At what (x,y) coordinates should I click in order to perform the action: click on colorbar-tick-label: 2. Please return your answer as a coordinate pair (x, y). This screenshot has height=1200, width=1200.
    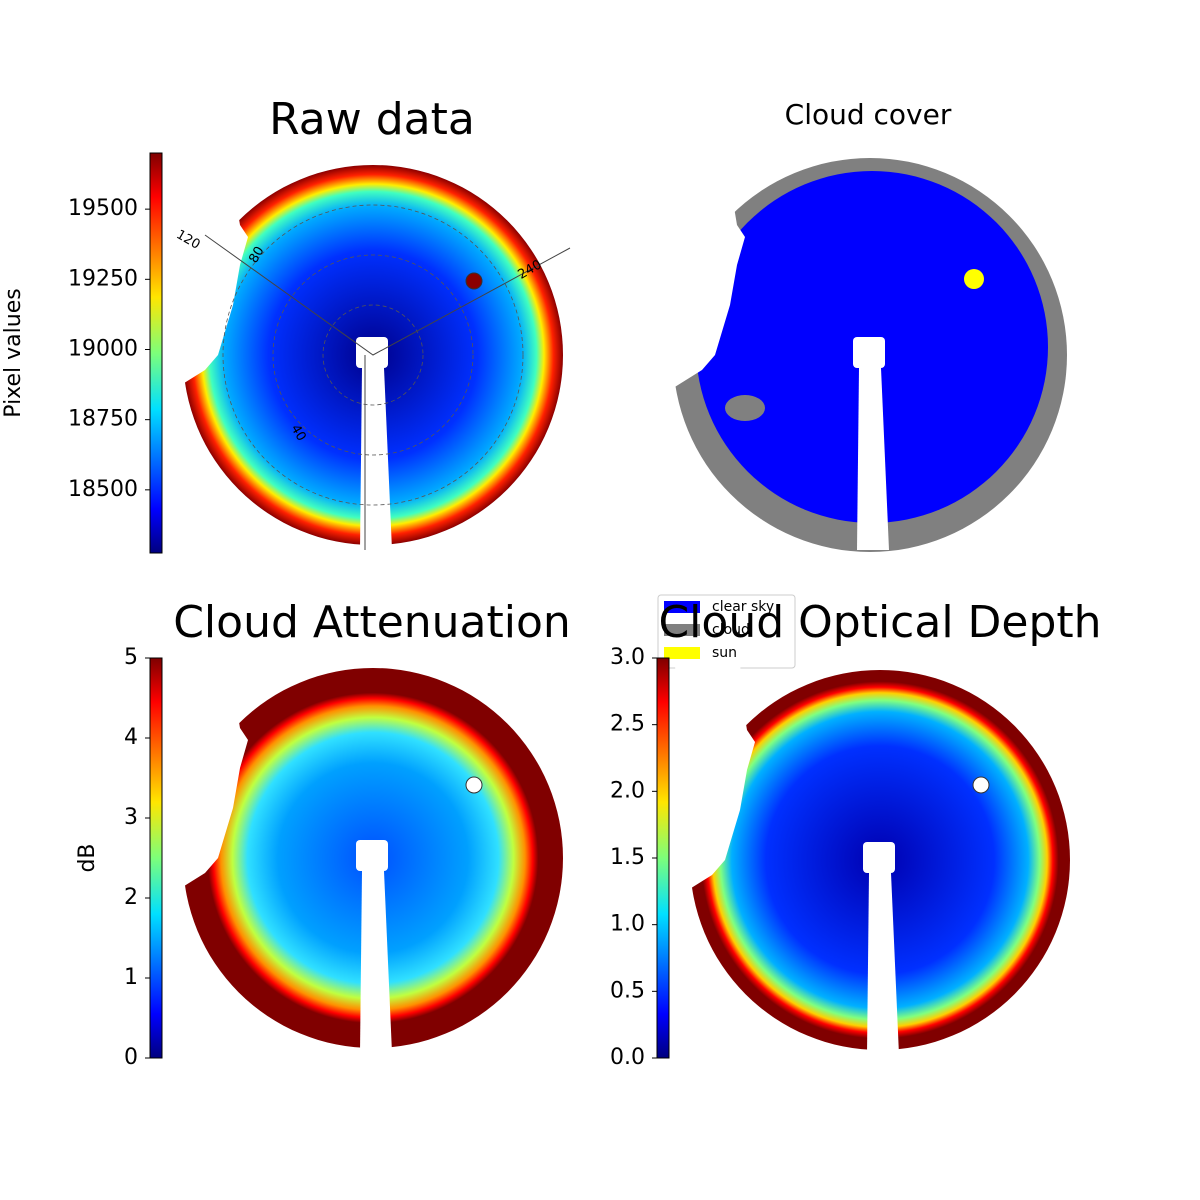
    Looking at the image, I should click on (131, 897).